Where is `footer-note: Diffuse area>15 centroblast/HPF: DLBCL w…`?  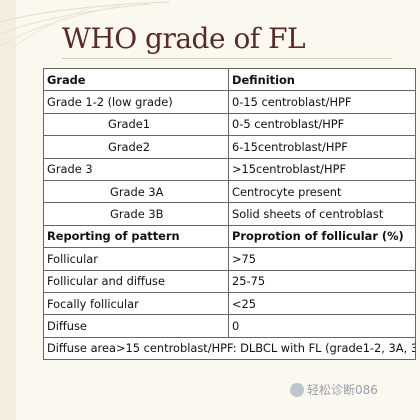 footer-note: Diffuse area>15 centroblast/HPF: DLBCL w… is located at coordinates (229, 348).